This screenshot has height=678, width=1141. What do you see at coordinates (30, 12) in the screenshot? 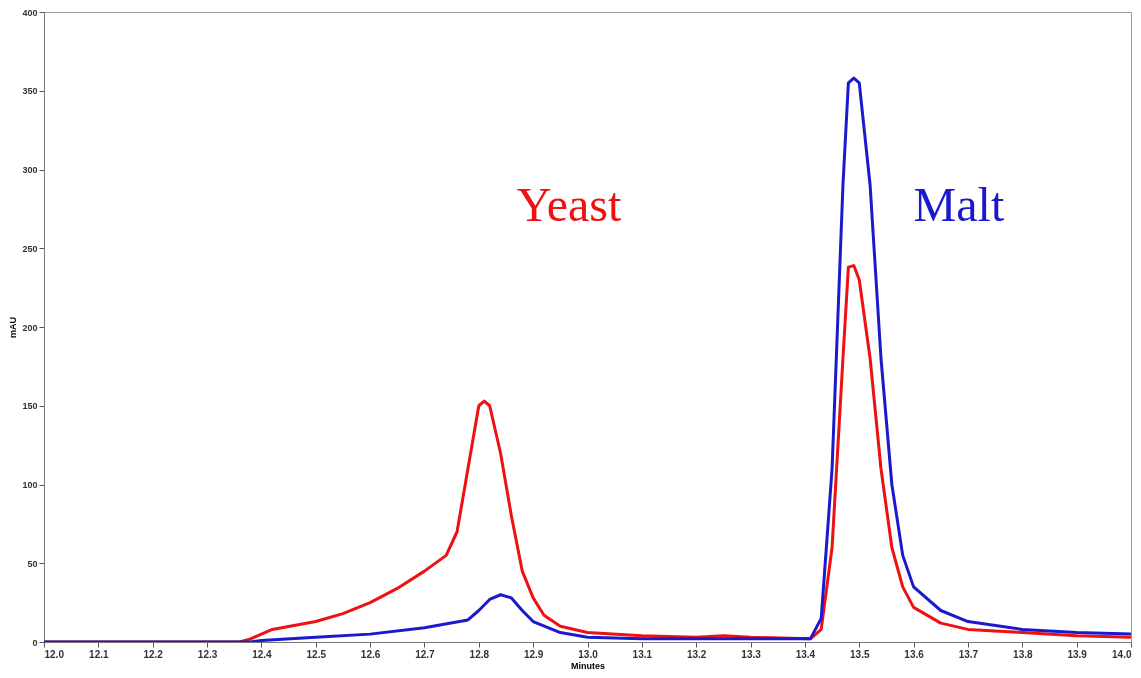
I see `y-tick-label: 400` at bounding box center [30, 12].